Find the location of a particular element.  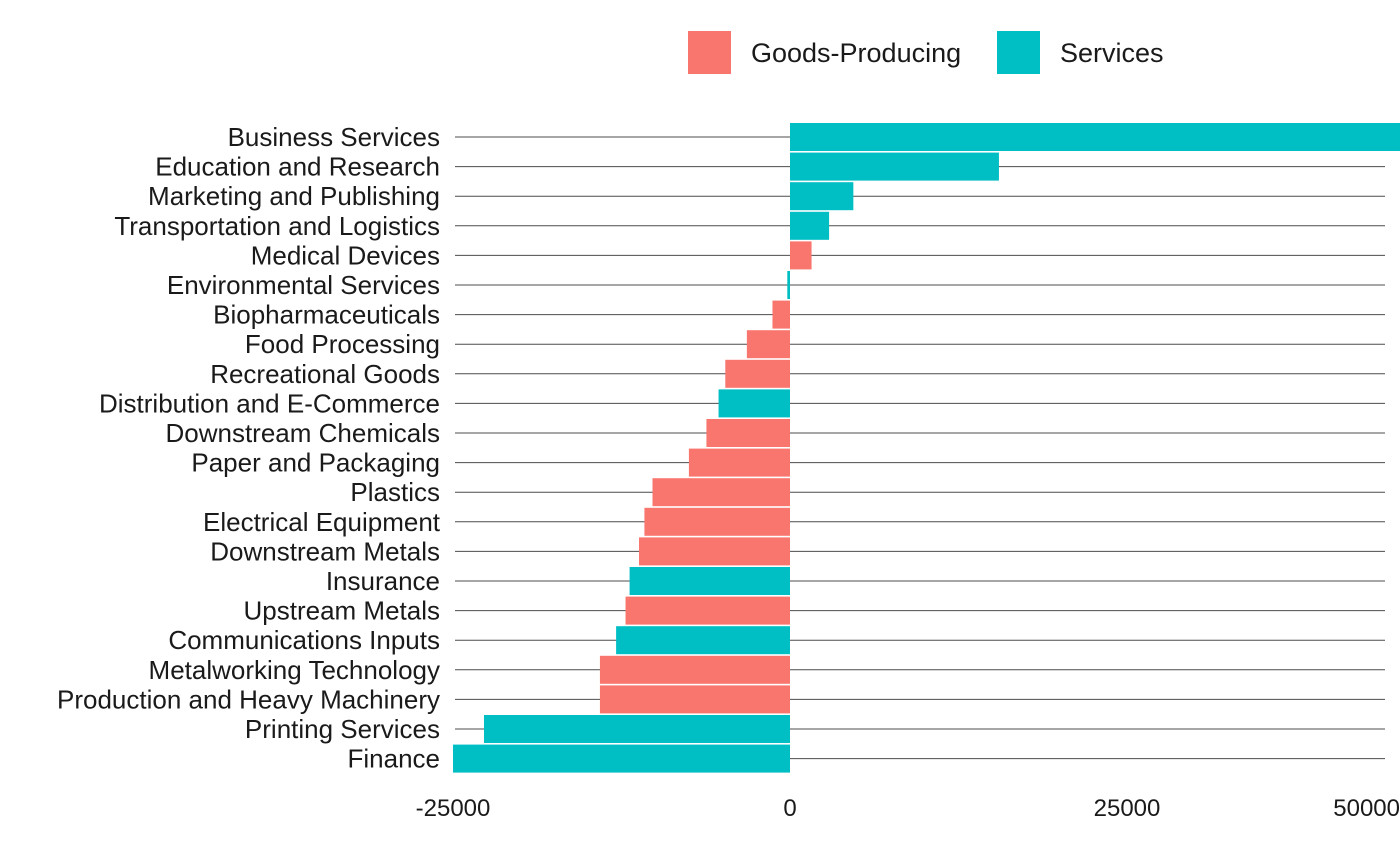

legend-key-services is located at coordinates (1018, 52).